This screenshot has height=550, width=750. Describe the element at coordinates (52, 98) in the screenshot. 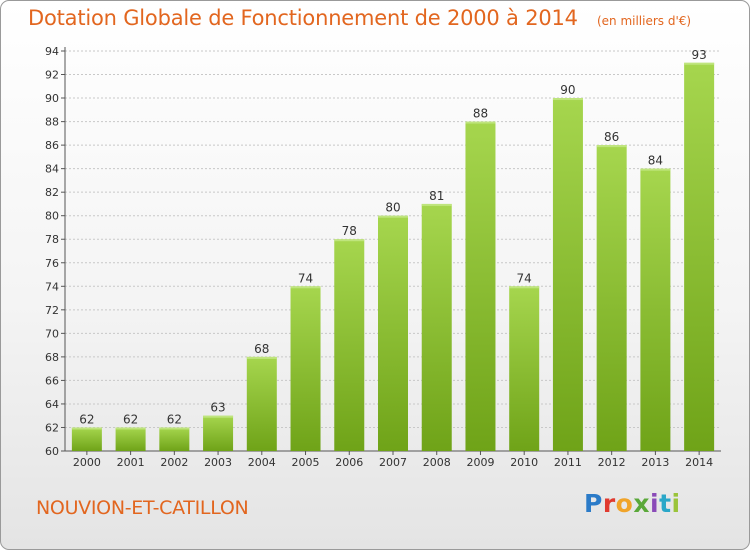

I see `y-tick-label: 90` at that location.